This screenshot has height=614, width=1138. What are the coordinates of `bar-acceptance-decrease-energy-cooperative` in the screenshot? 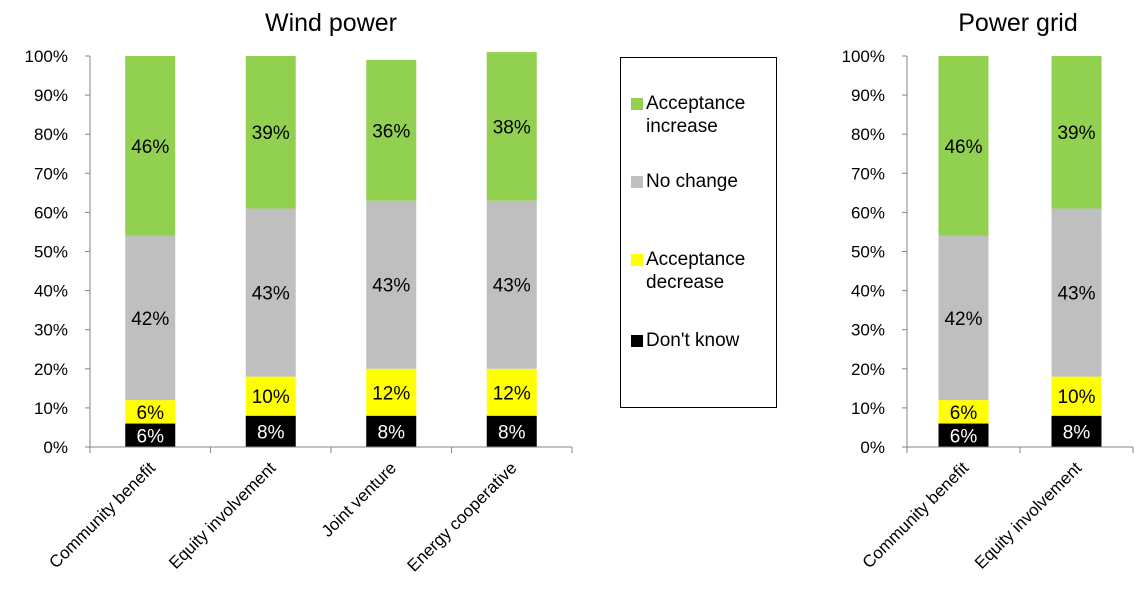 It's located at (511, 392).